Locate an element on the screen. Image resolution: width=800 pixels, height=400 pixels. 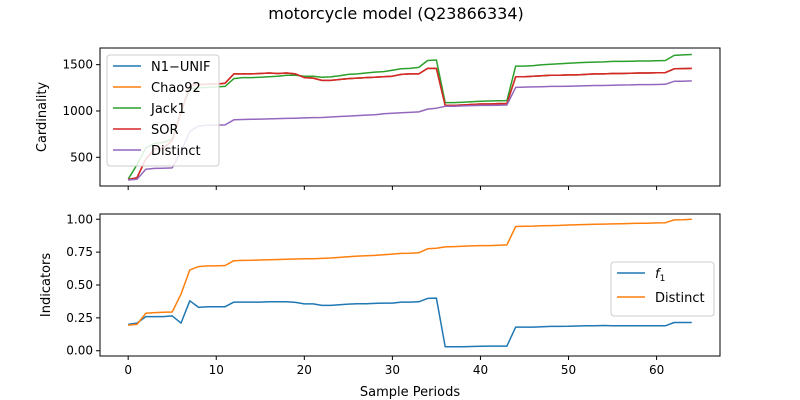
indicators-xtick-label: 50 is located at coordinates (568, 370).